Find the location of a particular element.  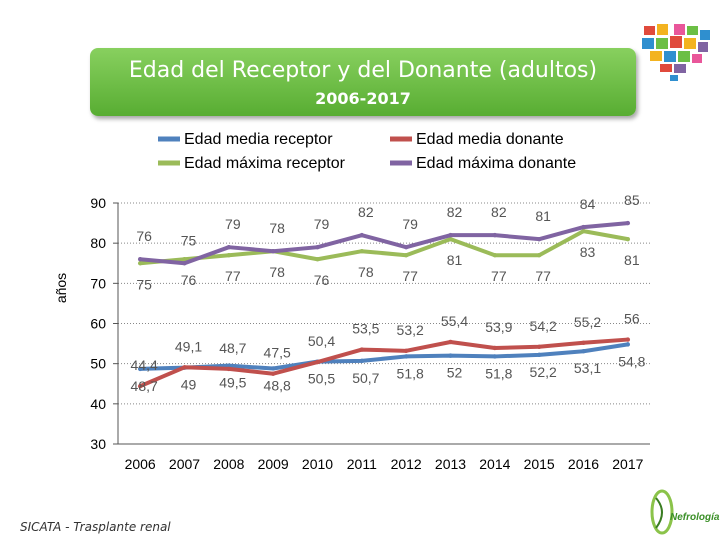

data-label: 50,5 is located at coordinates (321, 379).